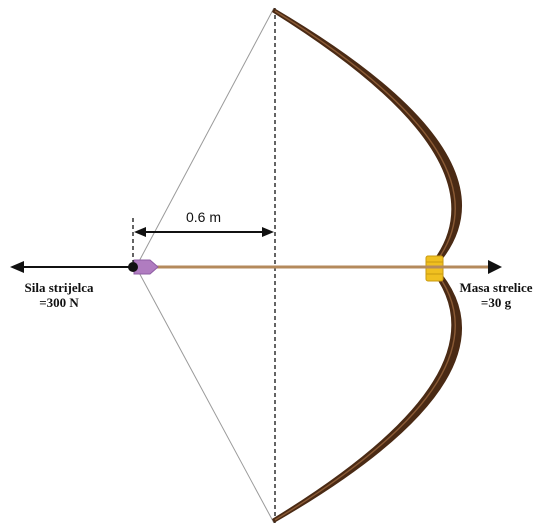 The image size is (536, 532). Describe the element at coordinates (59, 287) in the screenshot. I see `force-label-line1: Sila strijelca` at that location.